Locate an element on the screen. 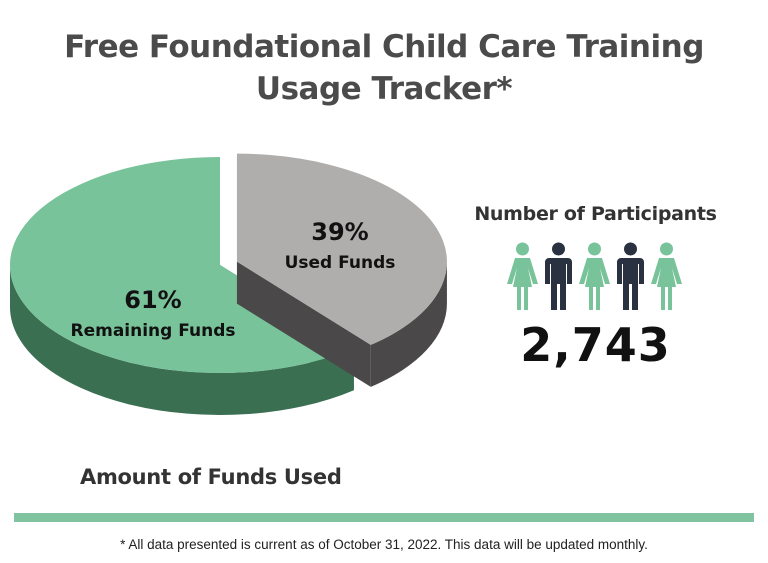  used-funds-label: Used Funds is located at coordinates (340, 263).